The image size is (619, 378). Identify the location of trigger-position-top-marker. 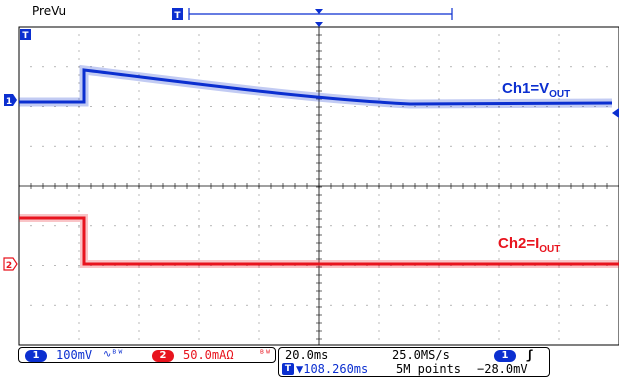
(319, 11).